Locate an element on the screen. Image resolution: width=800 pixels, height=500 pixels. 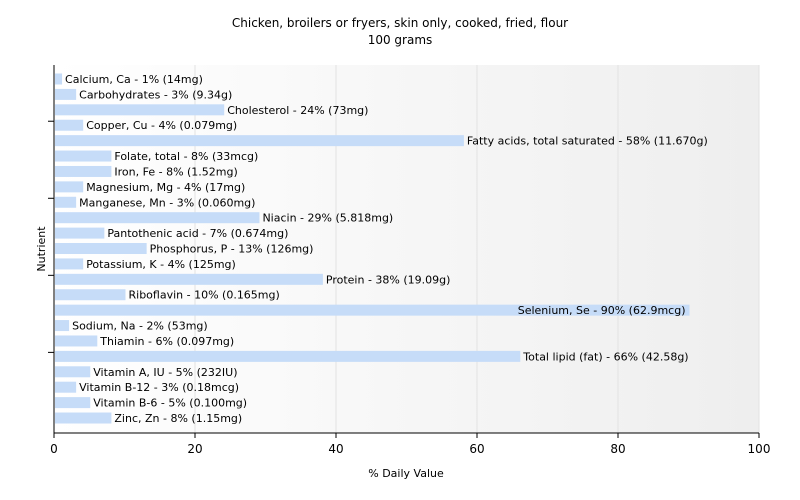
x-tick-label: 100 is located at coordinates (759, 449).